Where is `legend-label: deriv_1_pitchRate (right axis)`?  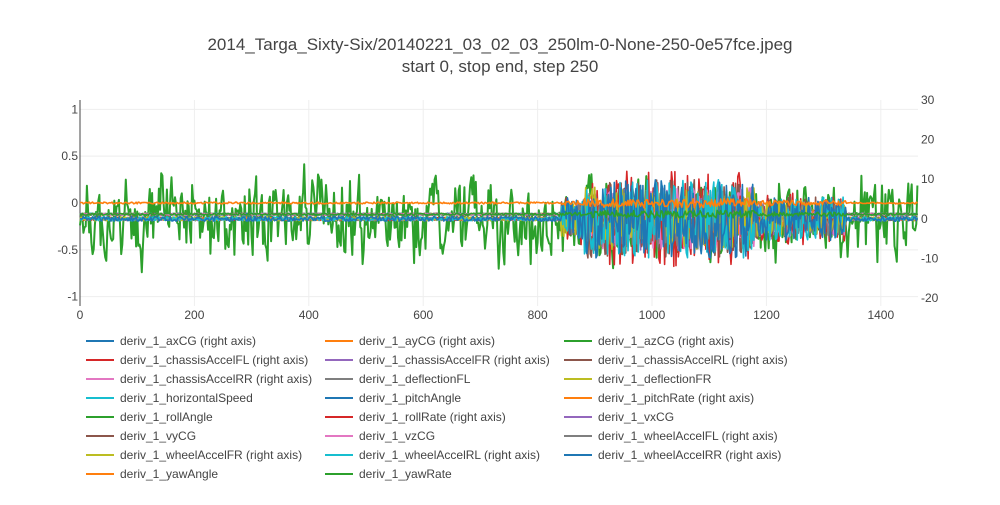 legend-label: deriv_1_pitchRate (right axis) is located at coordinates (676, 398).